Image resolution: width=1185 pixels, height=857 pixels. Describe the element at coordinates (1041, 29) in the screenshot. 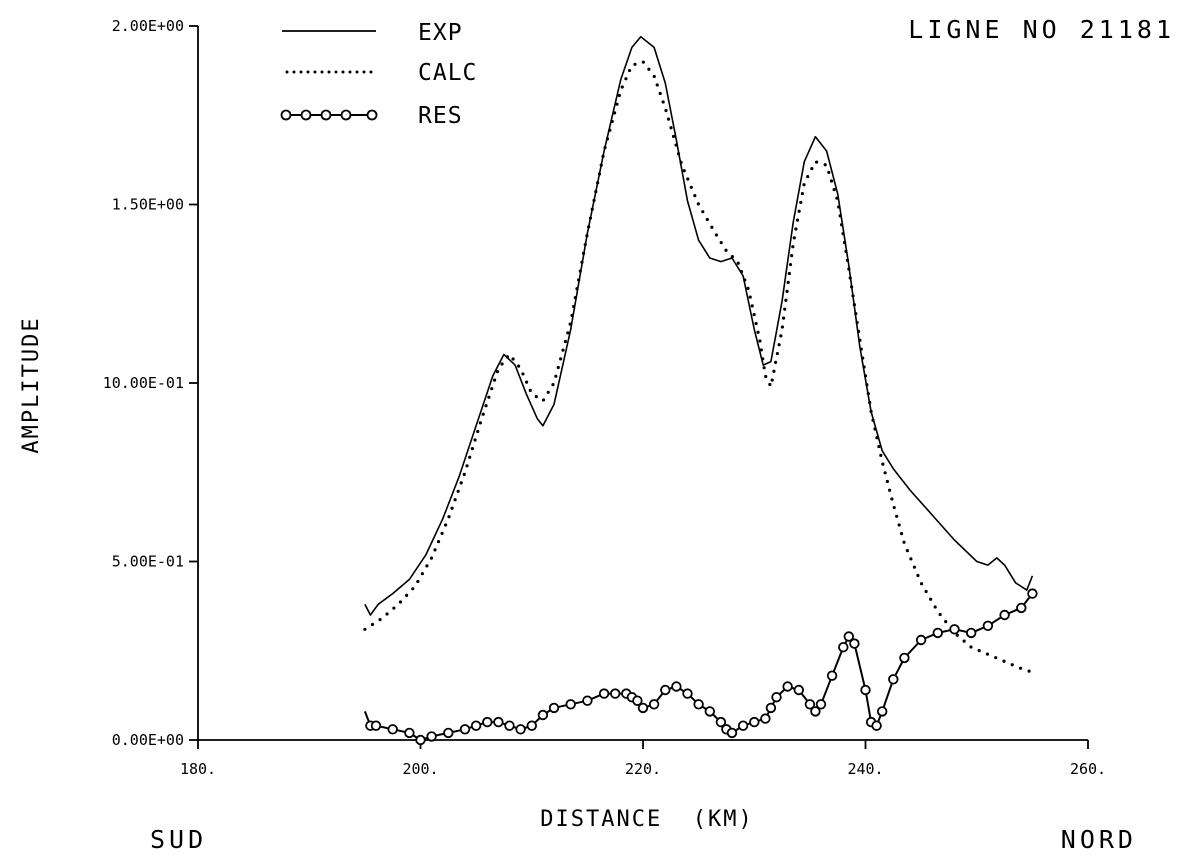

I see `chart-title: LIGNE NO 21181` at that location.